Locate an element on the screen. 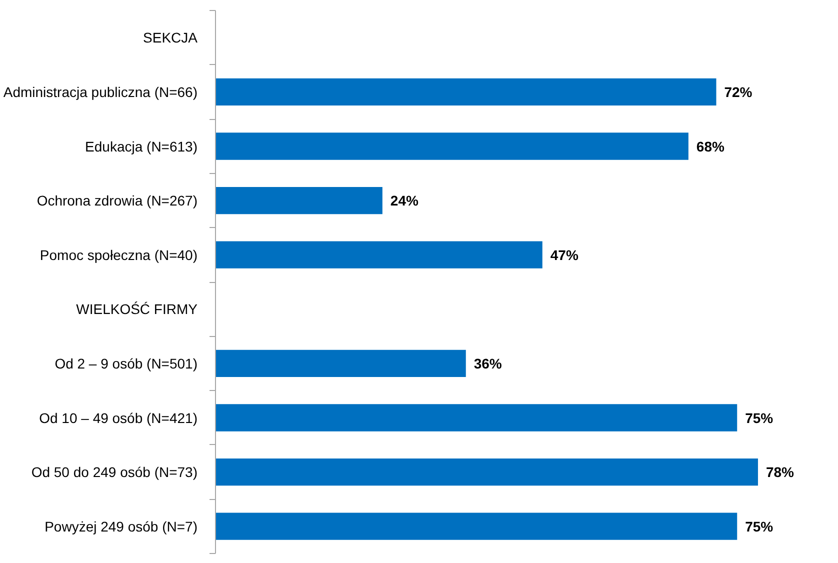  y-tick-label: SEKCJA is located at coordinates (170, 38).